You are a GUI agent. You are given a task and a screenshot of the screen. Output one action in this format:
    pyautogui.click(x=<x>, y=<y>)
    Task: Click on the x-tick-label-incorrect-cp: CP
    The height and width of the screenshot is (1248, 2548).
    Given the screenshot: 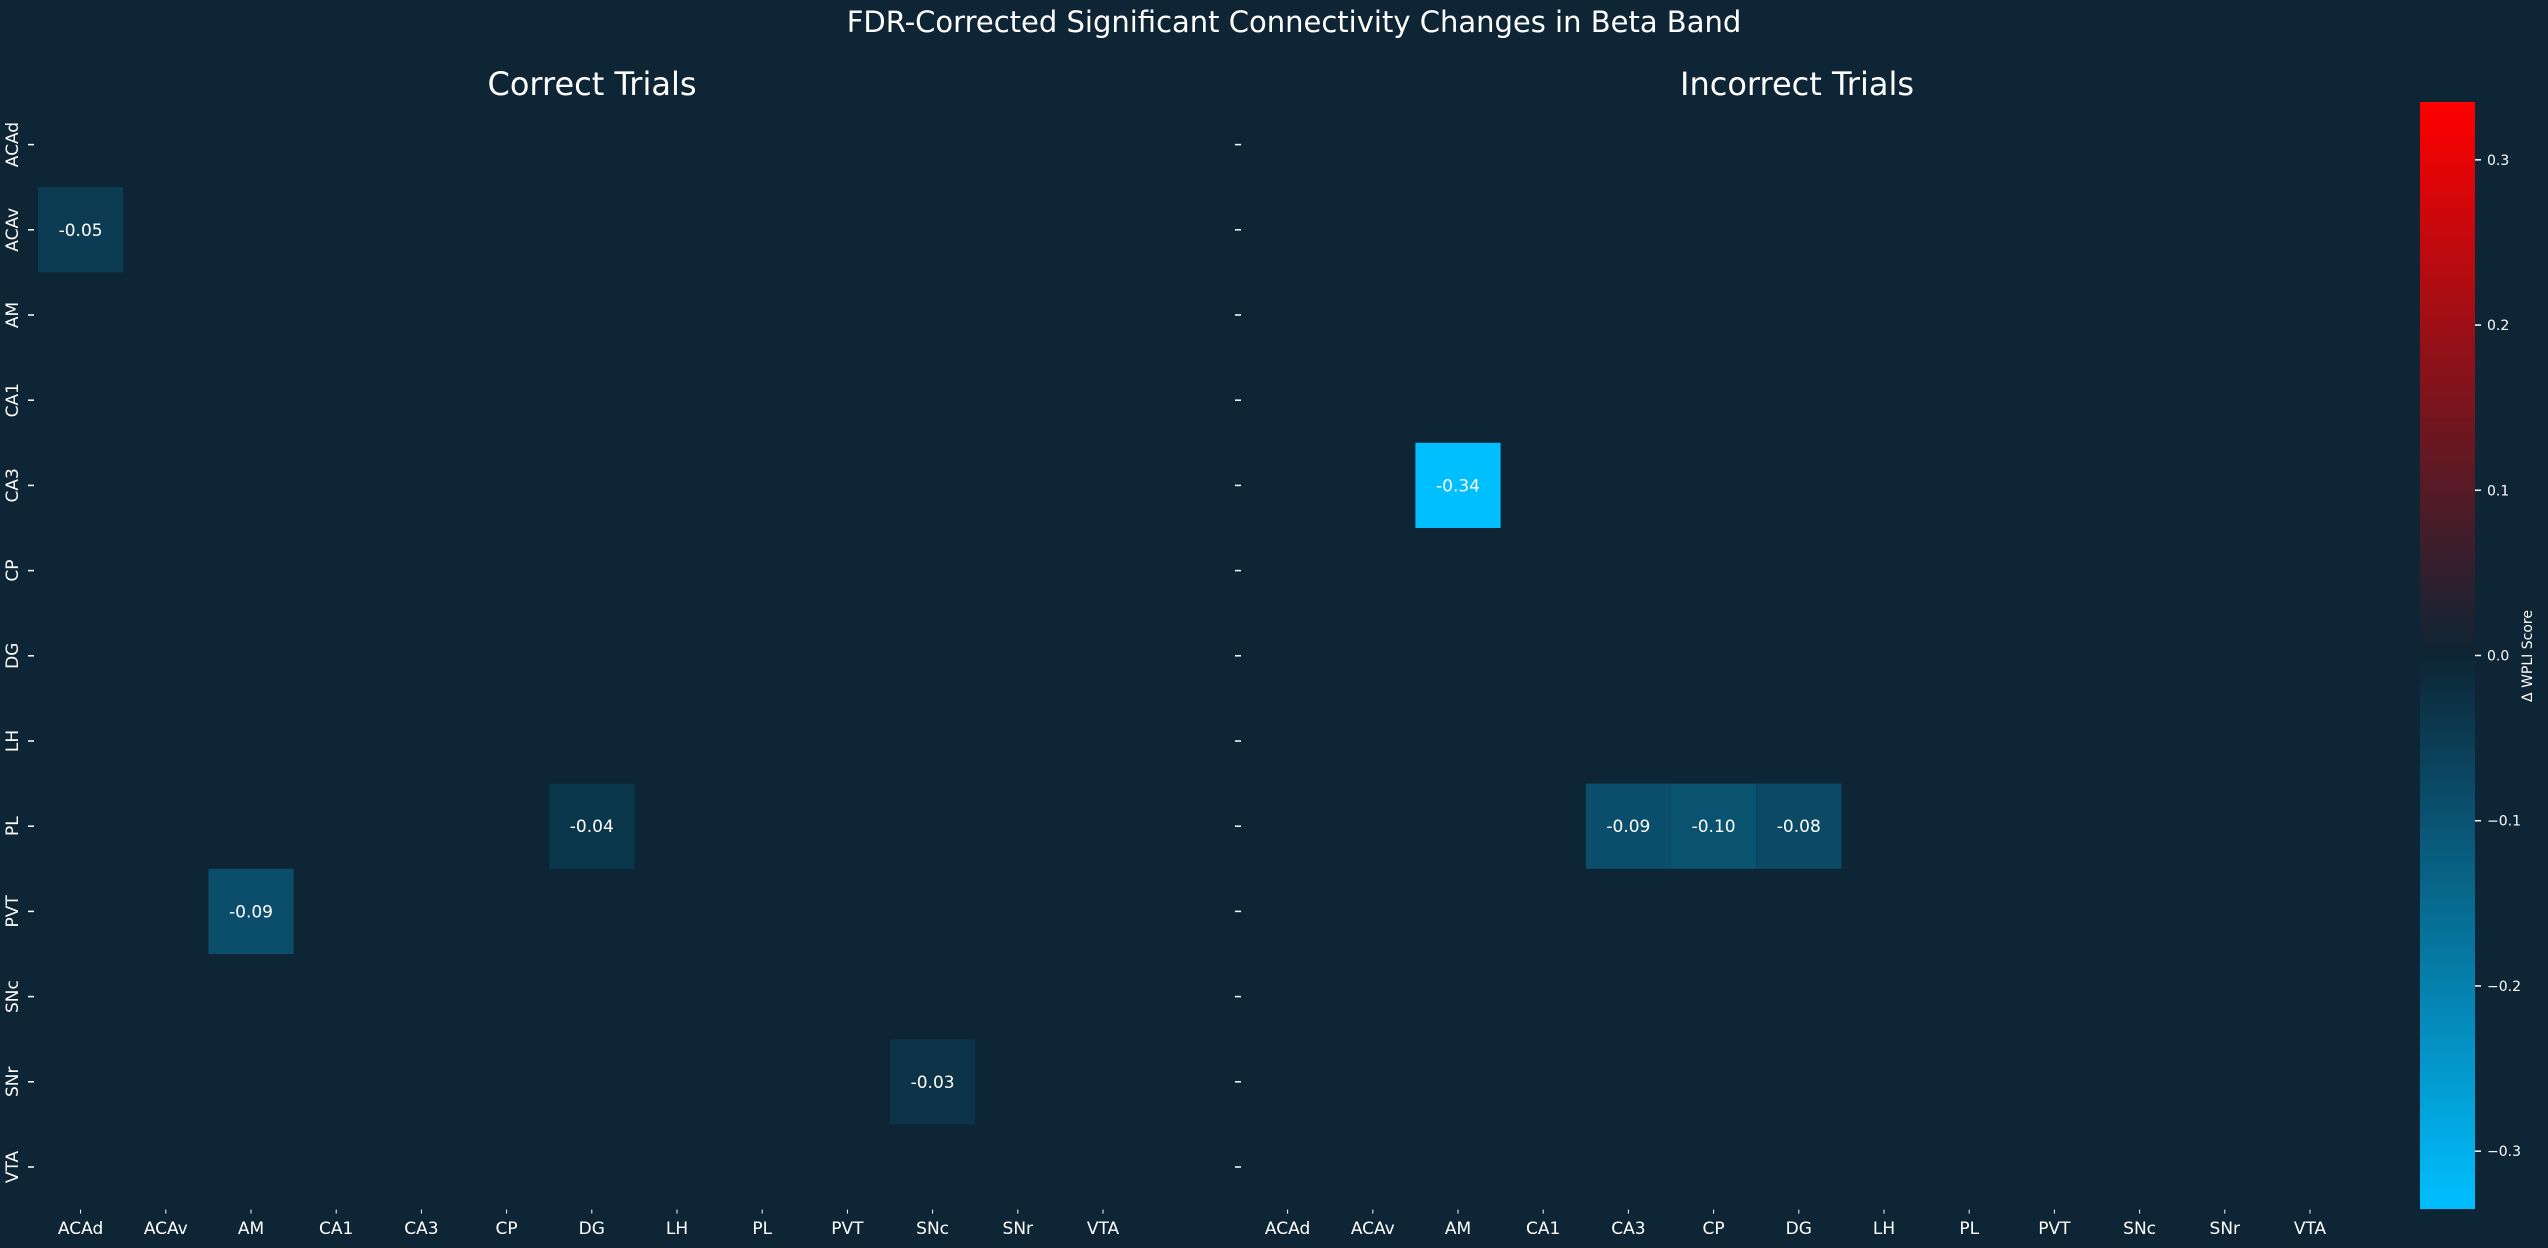 What is the action you would take?
    pyautogui.click(x=1714, y=1229)
    